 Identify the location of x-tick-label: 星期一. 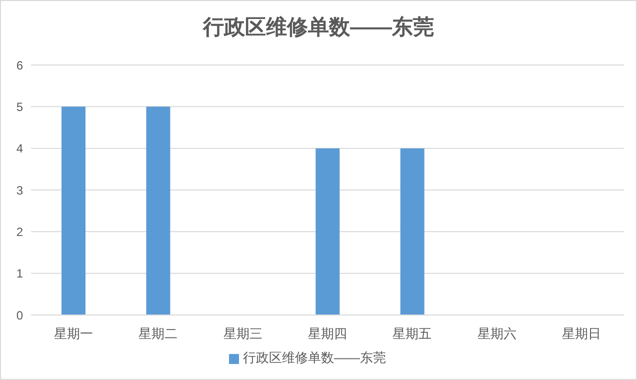
(73, 334).